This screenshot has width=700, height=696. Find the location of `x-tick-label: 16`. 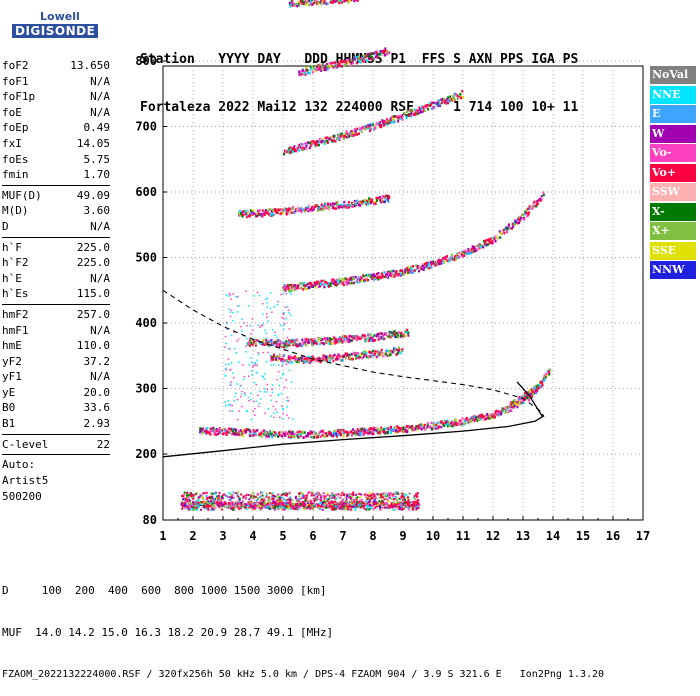

x-tick-label: 16 is located at coordinates (613, 536).